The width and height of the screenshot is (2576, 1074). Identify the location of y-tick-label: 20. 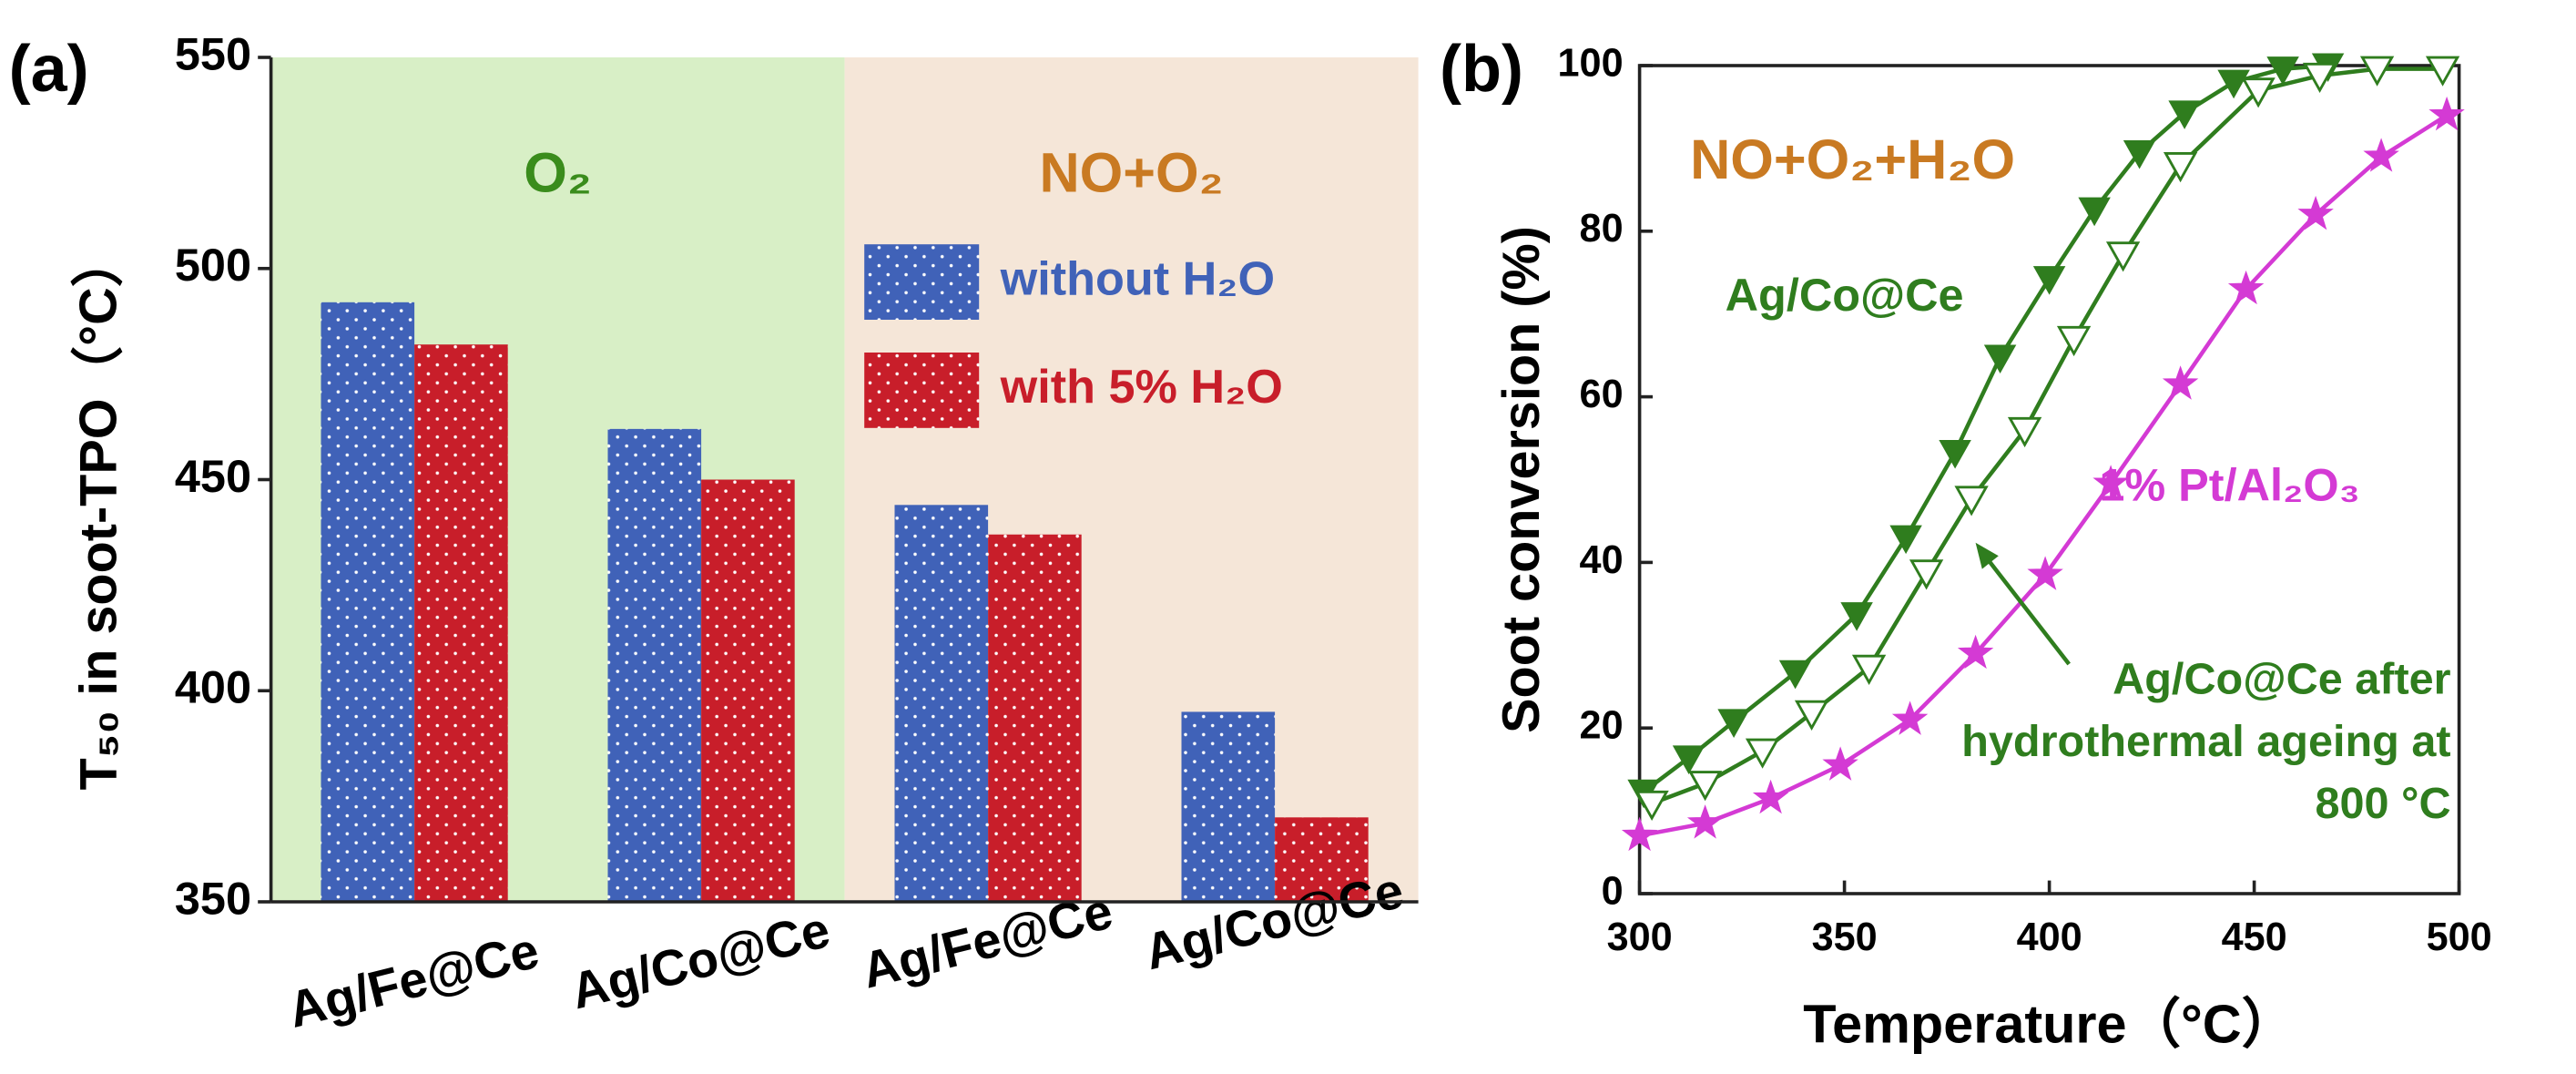
(1602, 726).